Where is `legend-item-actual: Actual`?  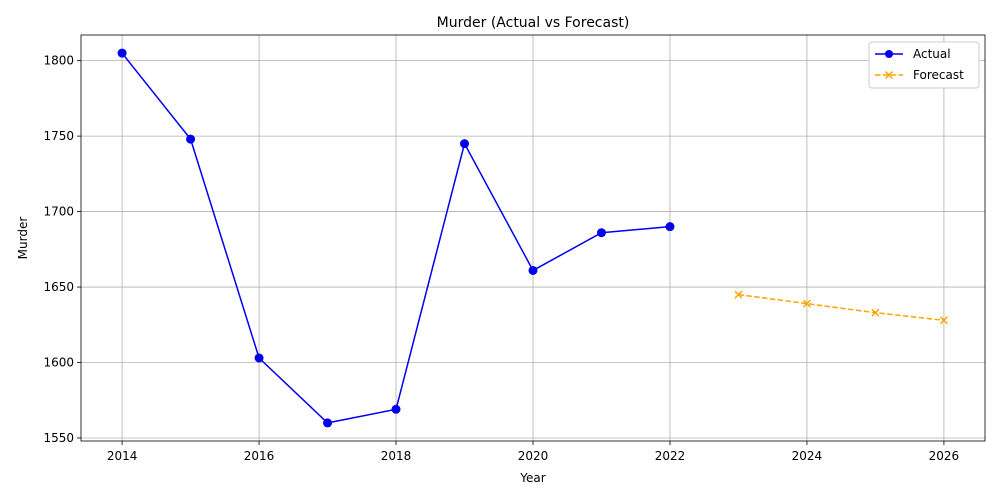
legend-item-actual: Actual is located at coordinates (913, 54).